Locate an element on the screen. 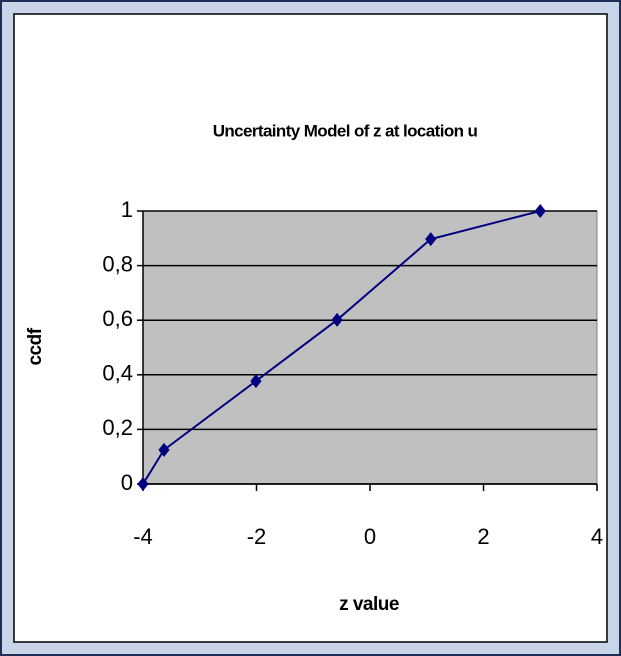 The width and height of the screenshot is (621, 656). chart-title: Uncertainty Model of z at location u is located at coordinates (345, 130).